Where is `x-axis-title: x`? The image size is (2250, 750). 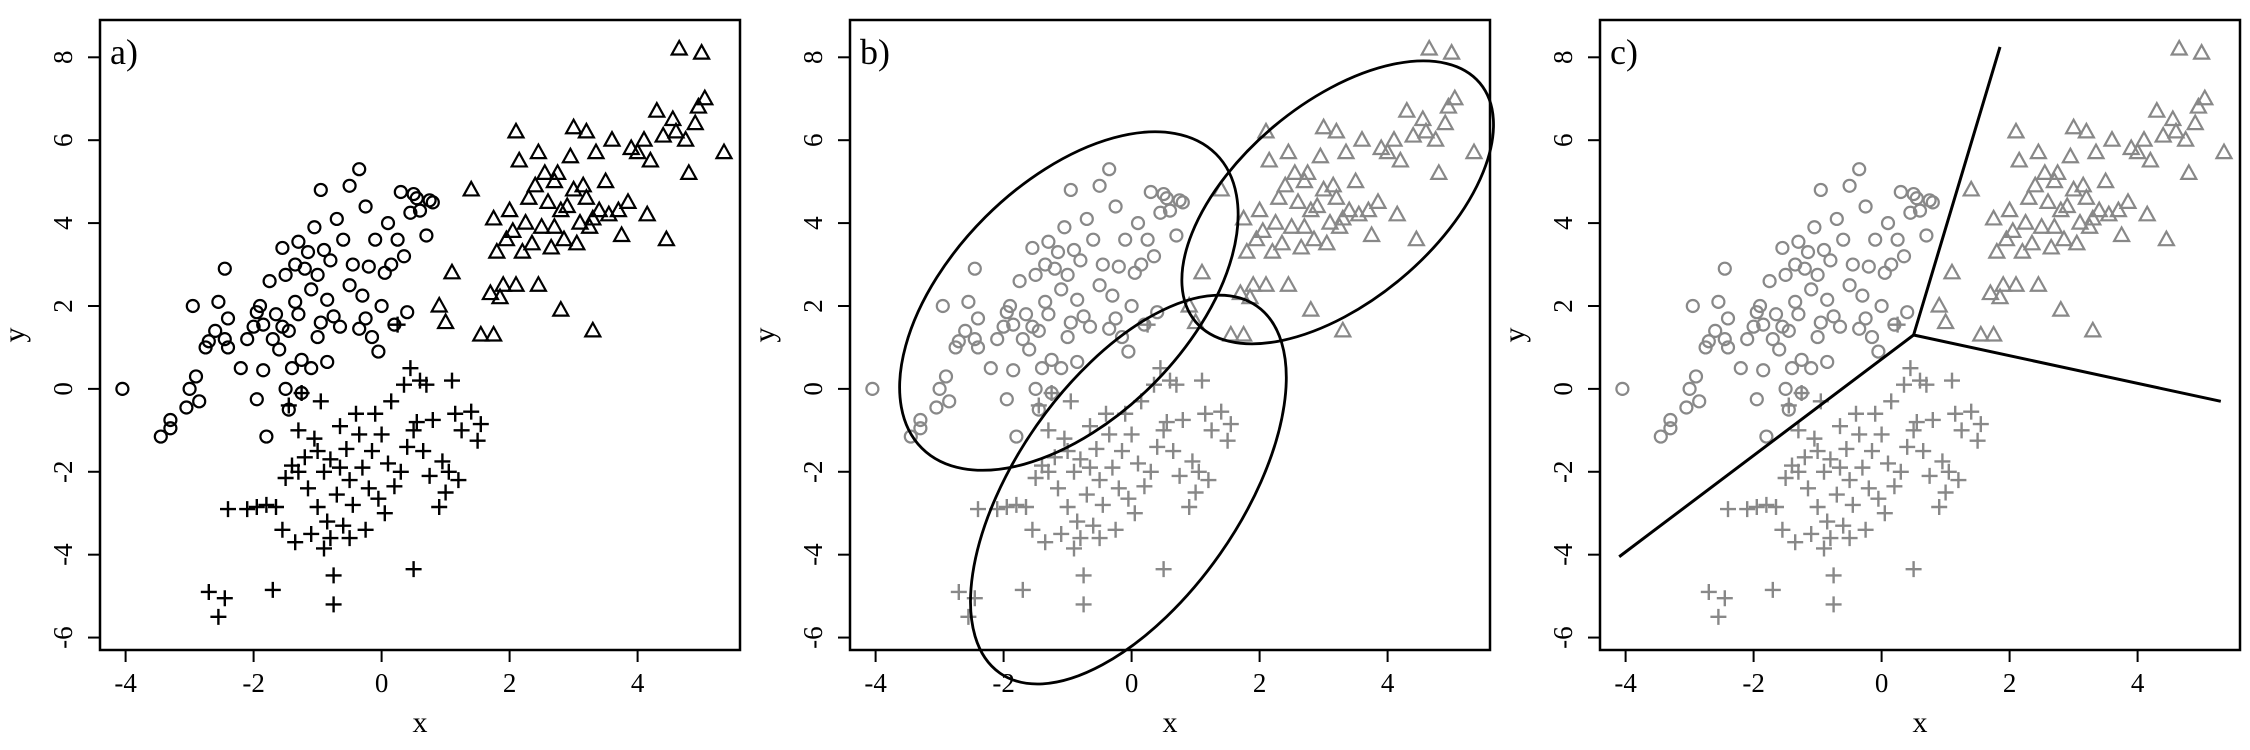 x-axis-title: x is located at coordinates (1920, 722).